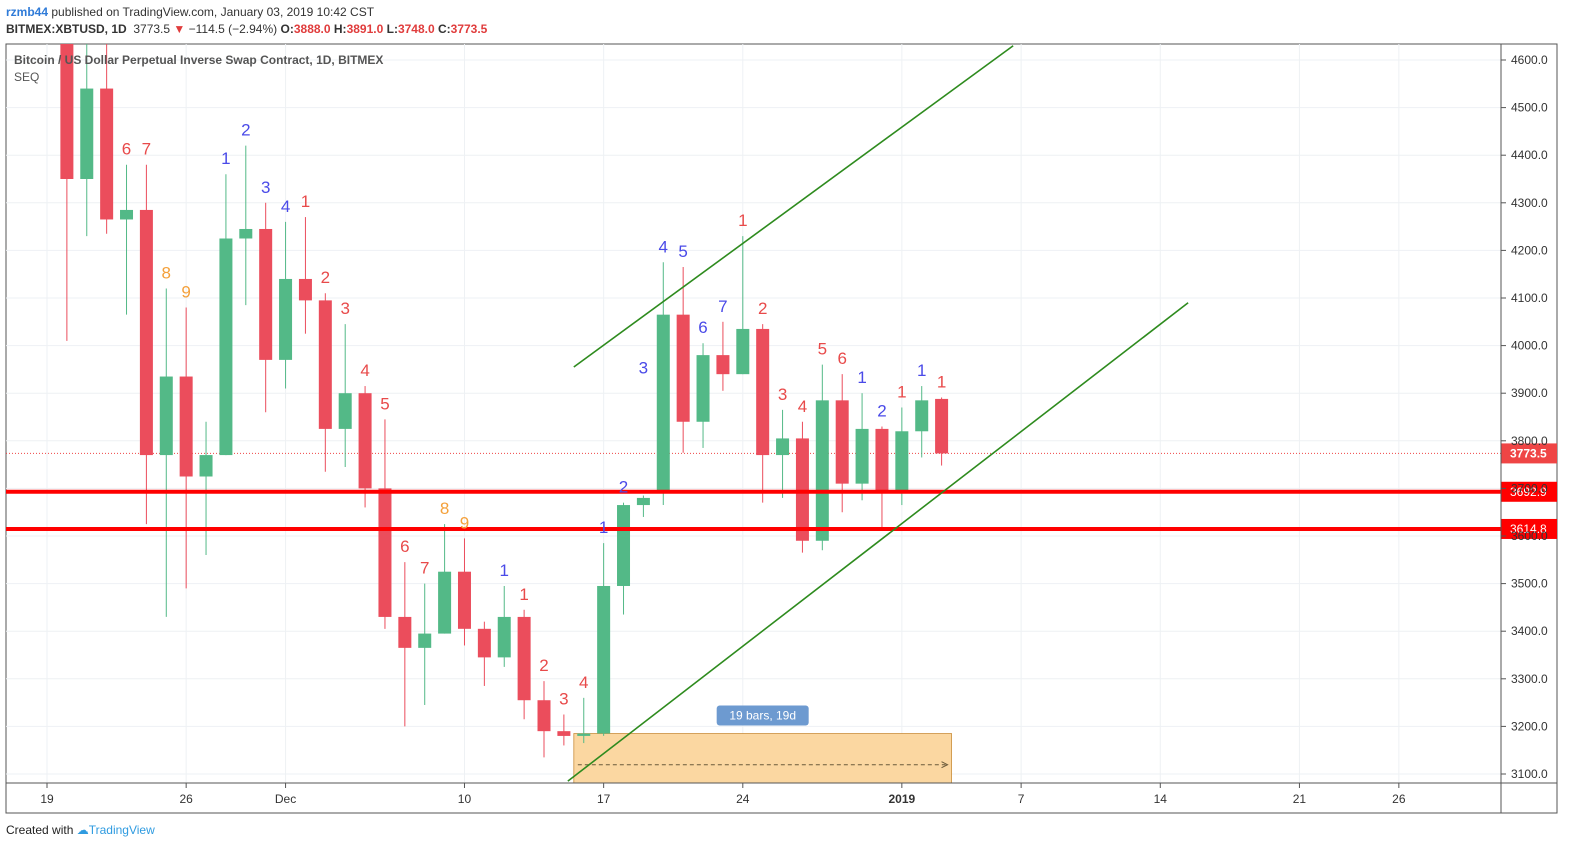 This screenshot has width=1569, height=850. Describe the element at coordinates (233, 29) in the screenshot. I see `price-change: −114.5 (−2.94%)` at that location.